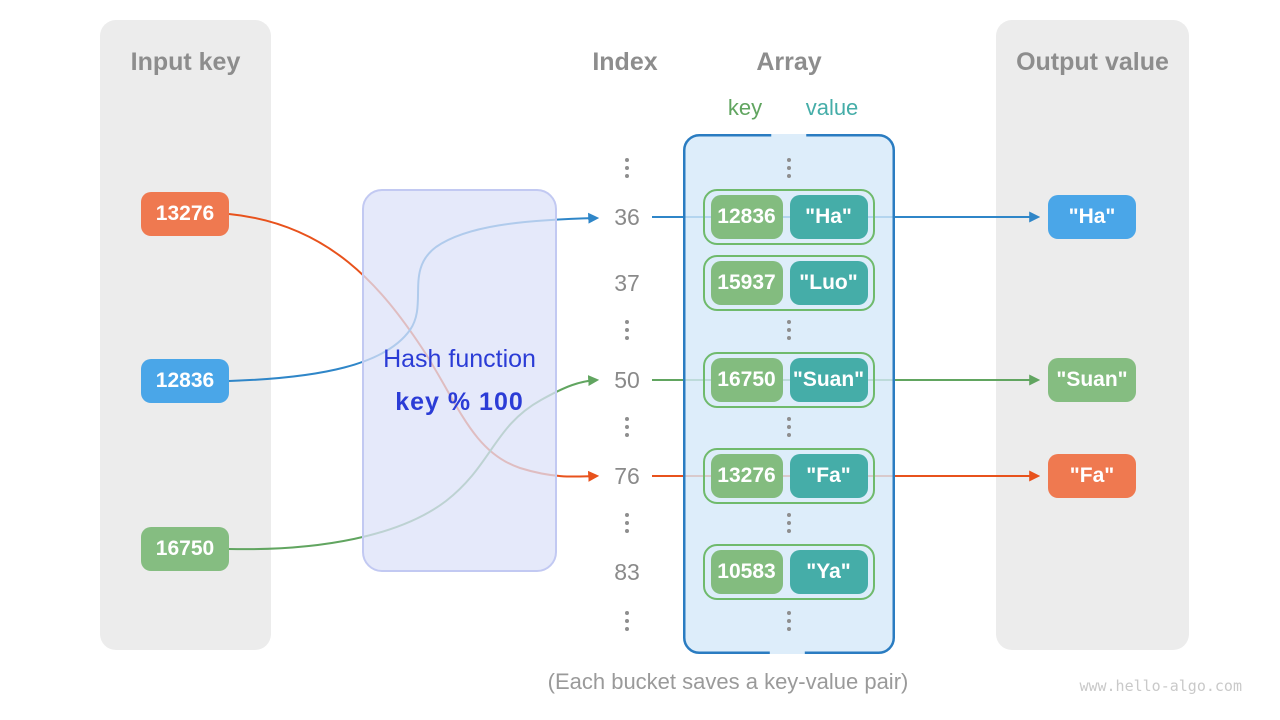 This screenshot has width=1280, height=720. I want to click on bucket-key: 12836, so click(746, 217).